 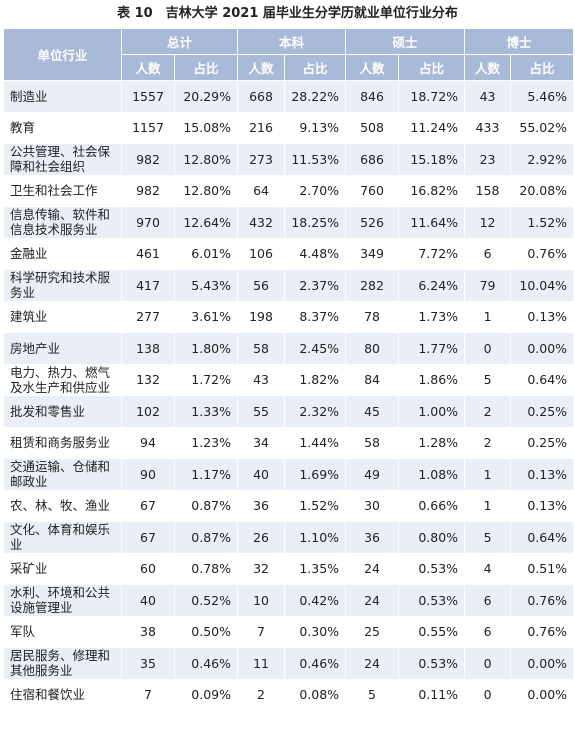 I want to click on doctor-ratio-cell: 0.51%, so click(x=542, y=568).